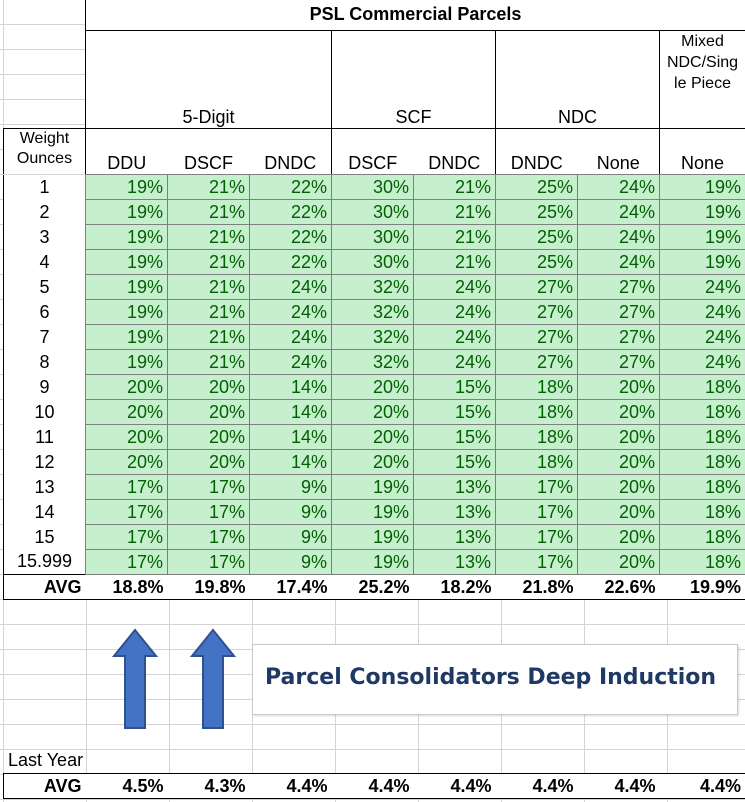 The image size is (745, 802). Describe the element at coordinates (44, 187) in the screenshot. I see `weight-cell: 1` at that location.